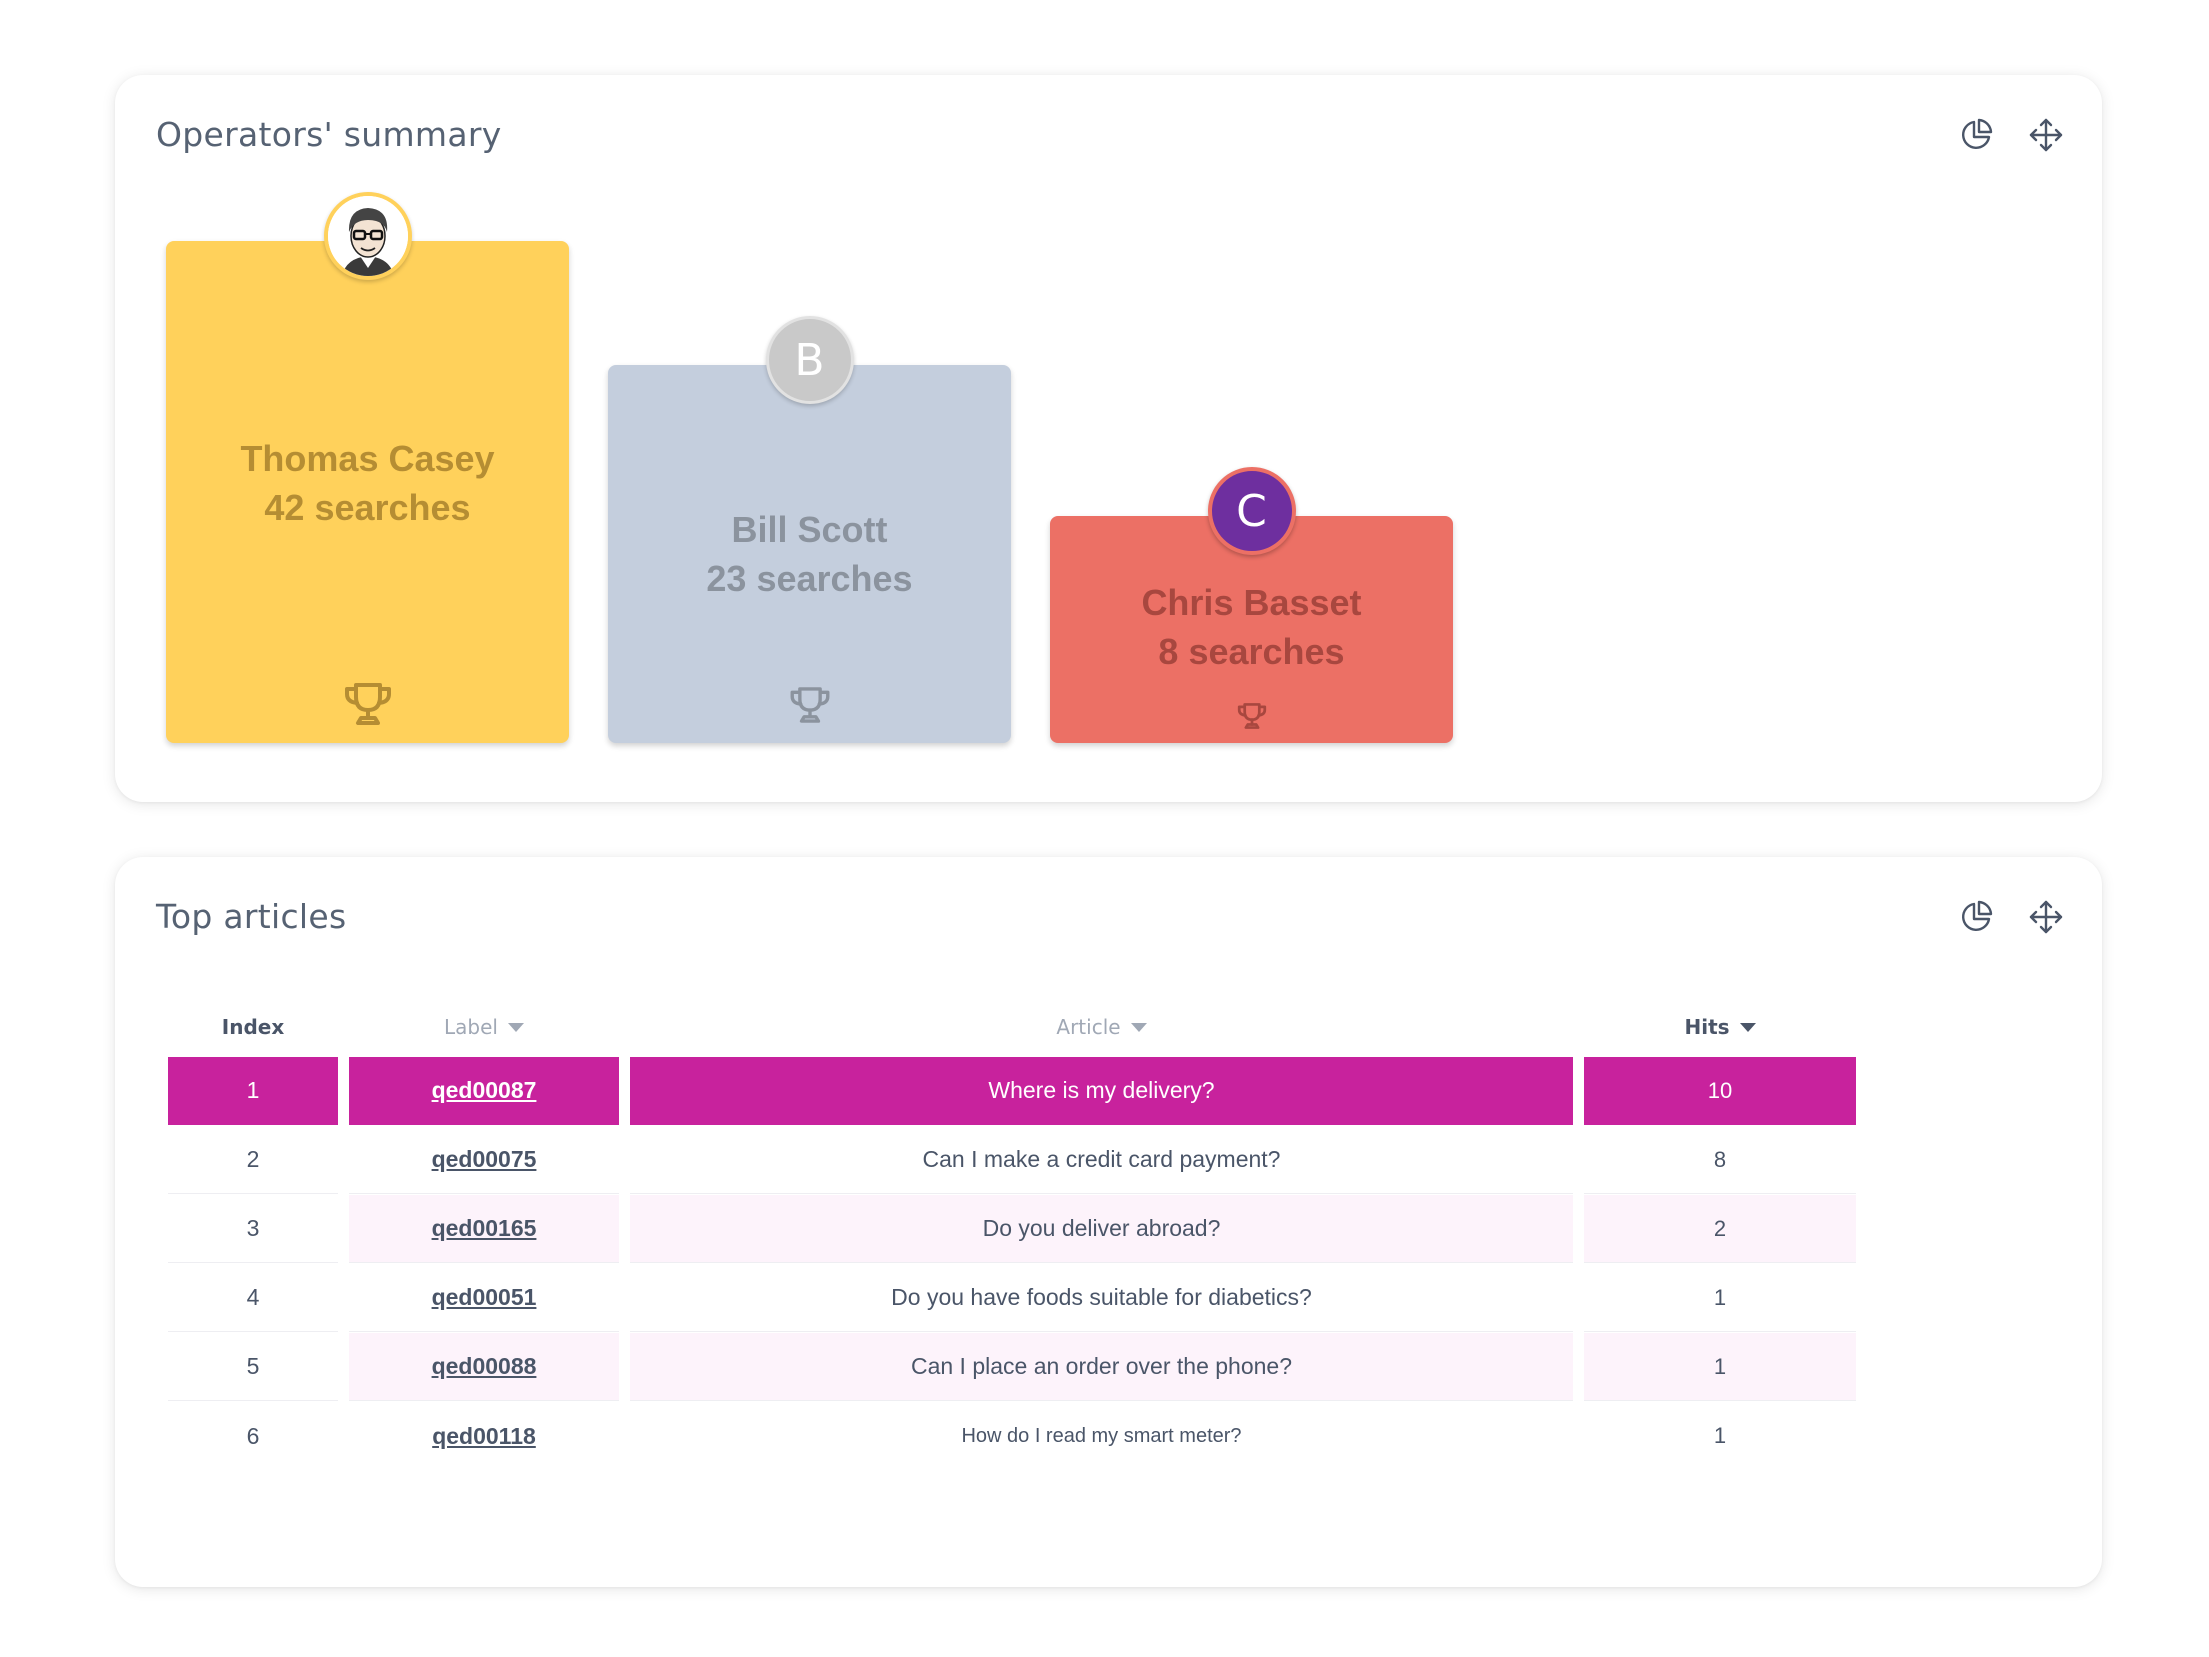 This screenshot has width=2209, height=1657. What do you see at coordinates (1720, 1229) in the screenshot?
I see `hits-cell: 2` at bounding box center [1720, 1229].